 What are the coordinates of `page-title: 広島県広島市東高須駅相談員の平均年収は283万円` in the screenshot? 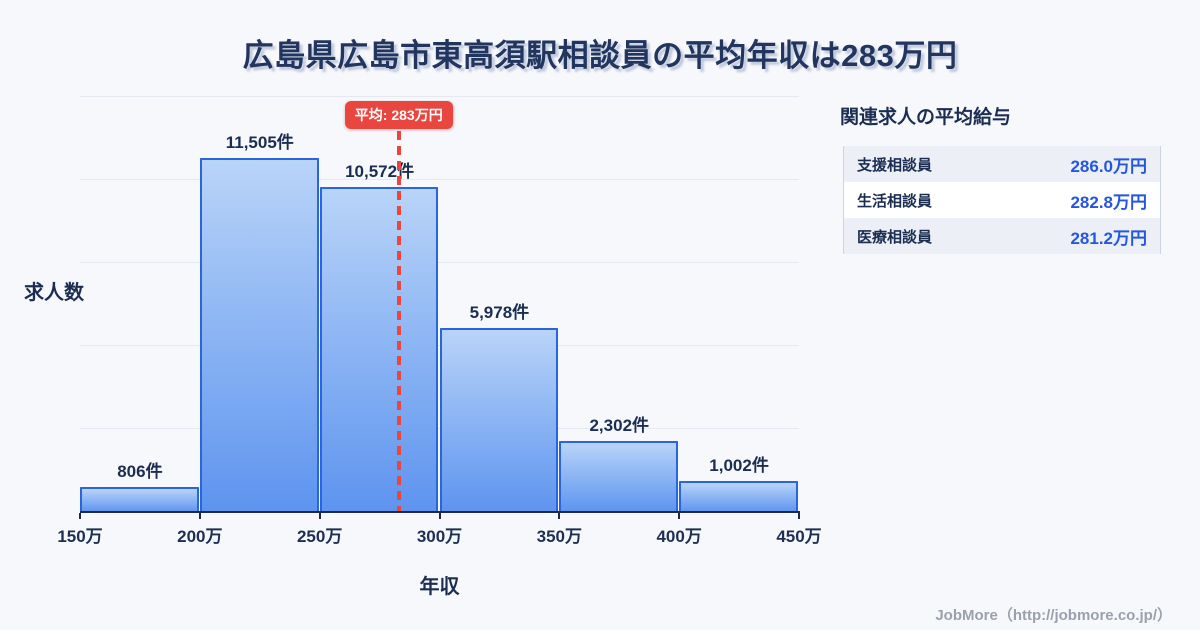 It's located at (600, 55).